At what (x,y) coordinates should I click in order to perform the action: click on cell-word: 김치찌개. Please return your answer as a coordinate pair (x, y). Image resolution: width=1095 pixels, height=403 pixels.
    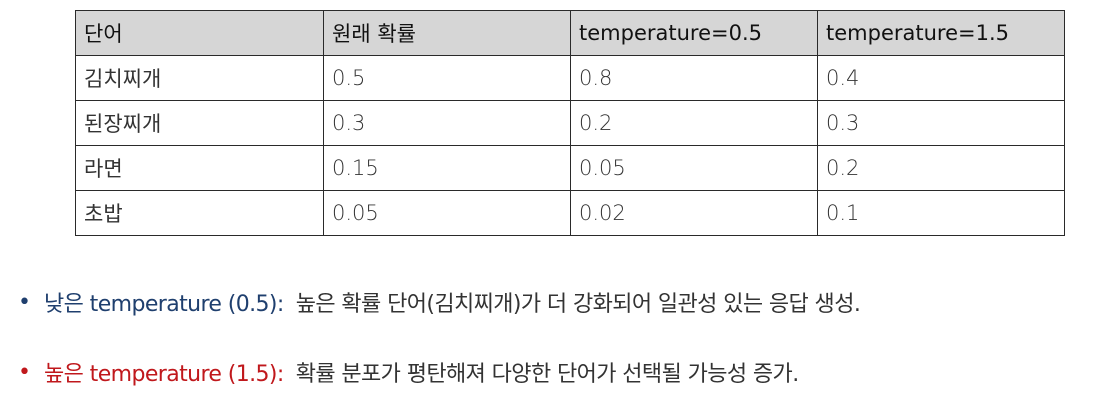
    Looking at the image, I should click on (199, 78).